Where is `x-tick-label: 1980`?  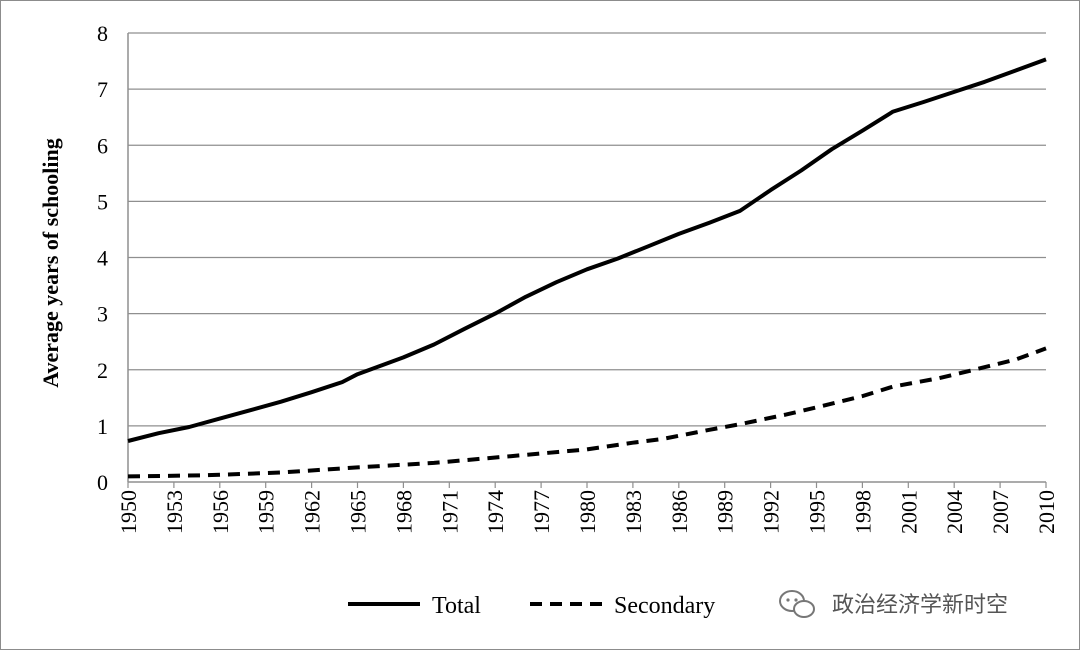
x-tick-label: 1980 is located at coordinates (587, 512).